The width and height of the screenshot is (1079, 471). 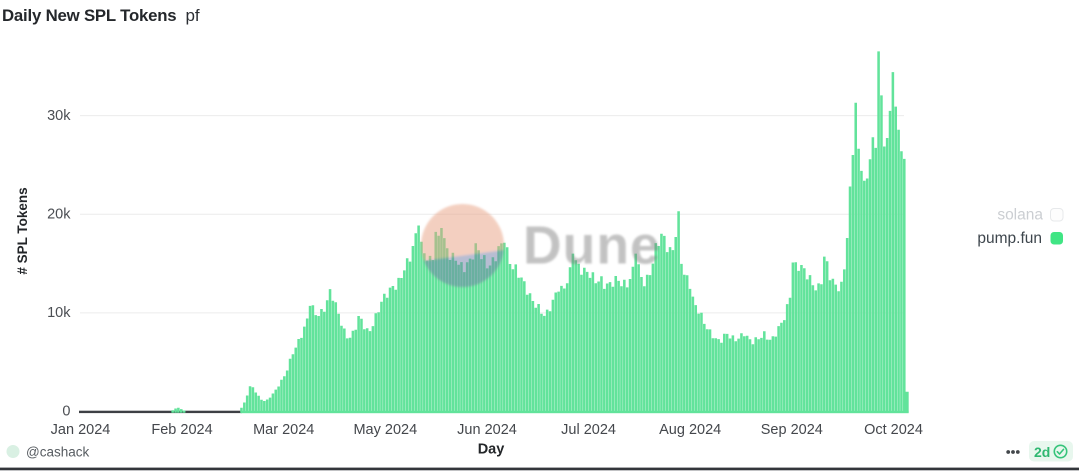 What do you see at coordinates (59, 214) in the screenshot?
I see `svg-text: 20k` at bounding box center [59, 214].